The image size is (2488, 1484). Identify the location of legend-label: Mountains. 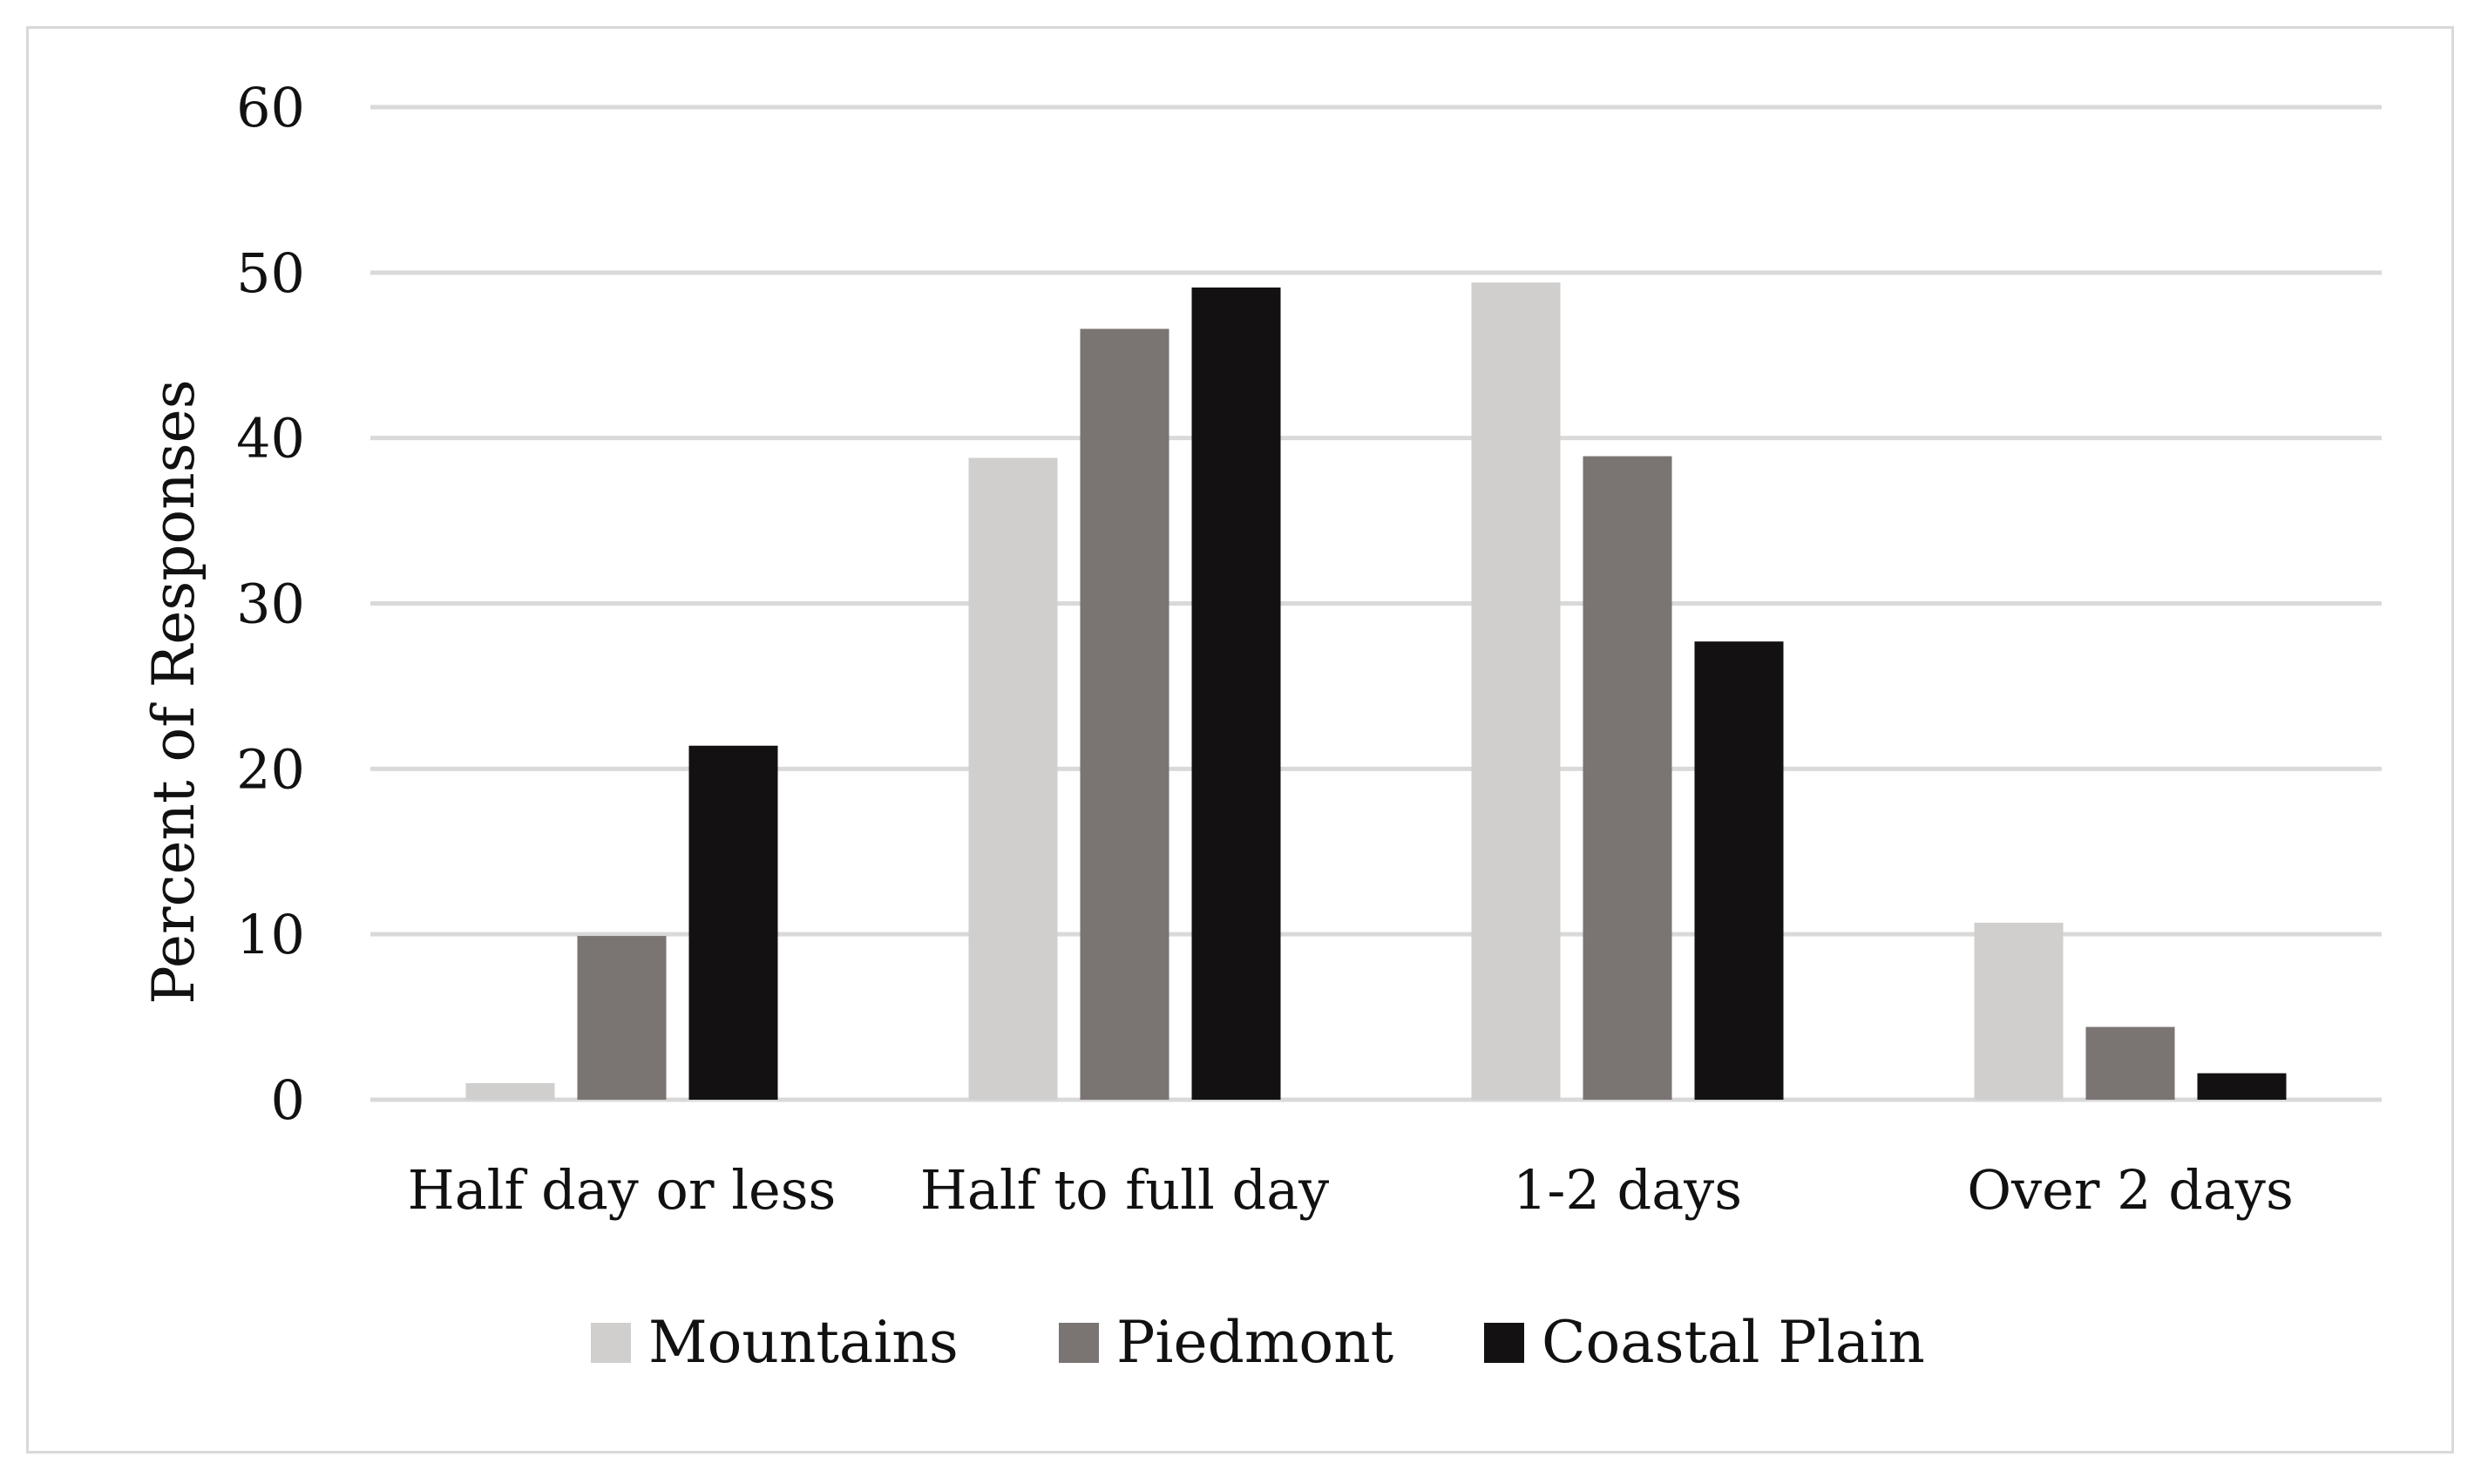
(803, 1342).